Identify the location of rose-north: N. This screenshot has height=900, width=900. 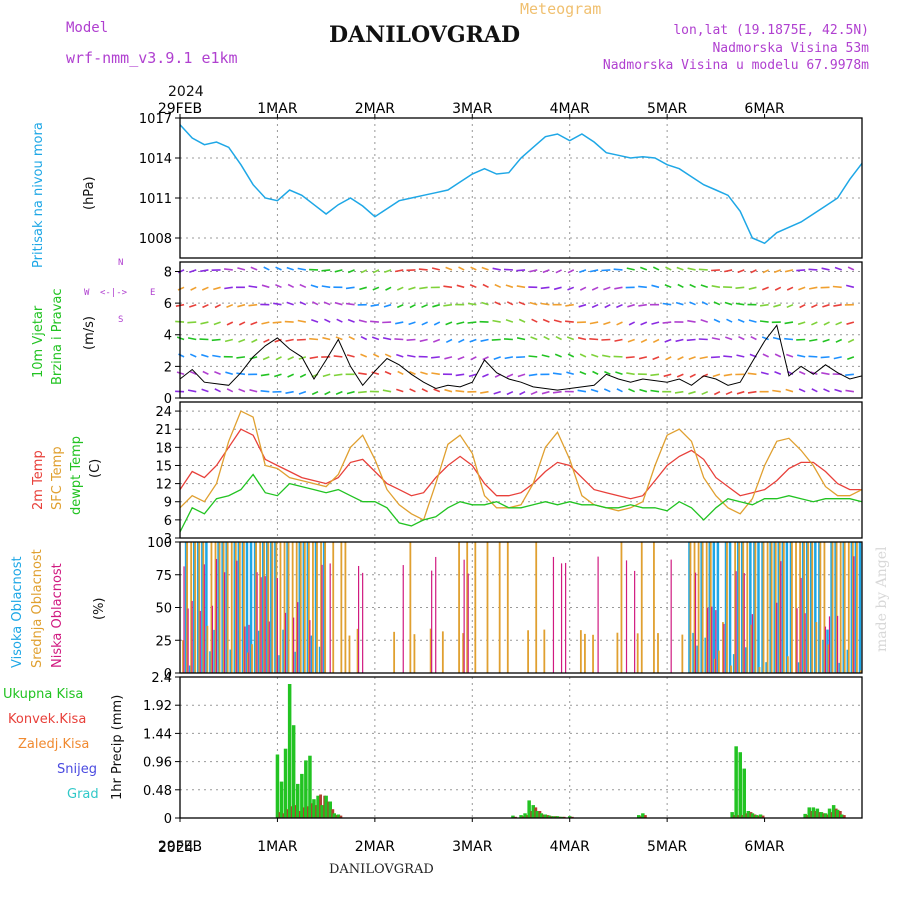
(121, 263).